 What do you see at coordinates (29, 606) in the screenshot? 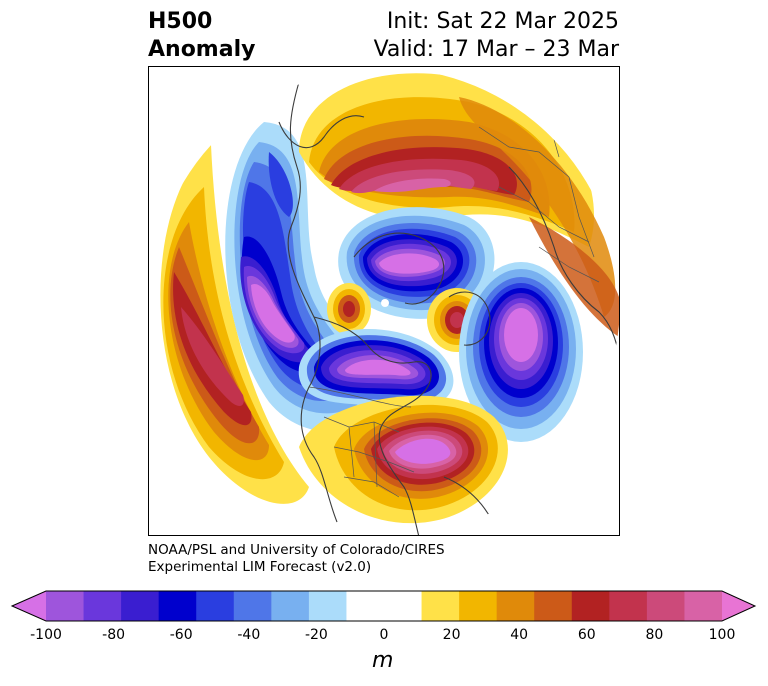
I see `colorbar-min-extend-arrow` at bounding box center [29, 606].